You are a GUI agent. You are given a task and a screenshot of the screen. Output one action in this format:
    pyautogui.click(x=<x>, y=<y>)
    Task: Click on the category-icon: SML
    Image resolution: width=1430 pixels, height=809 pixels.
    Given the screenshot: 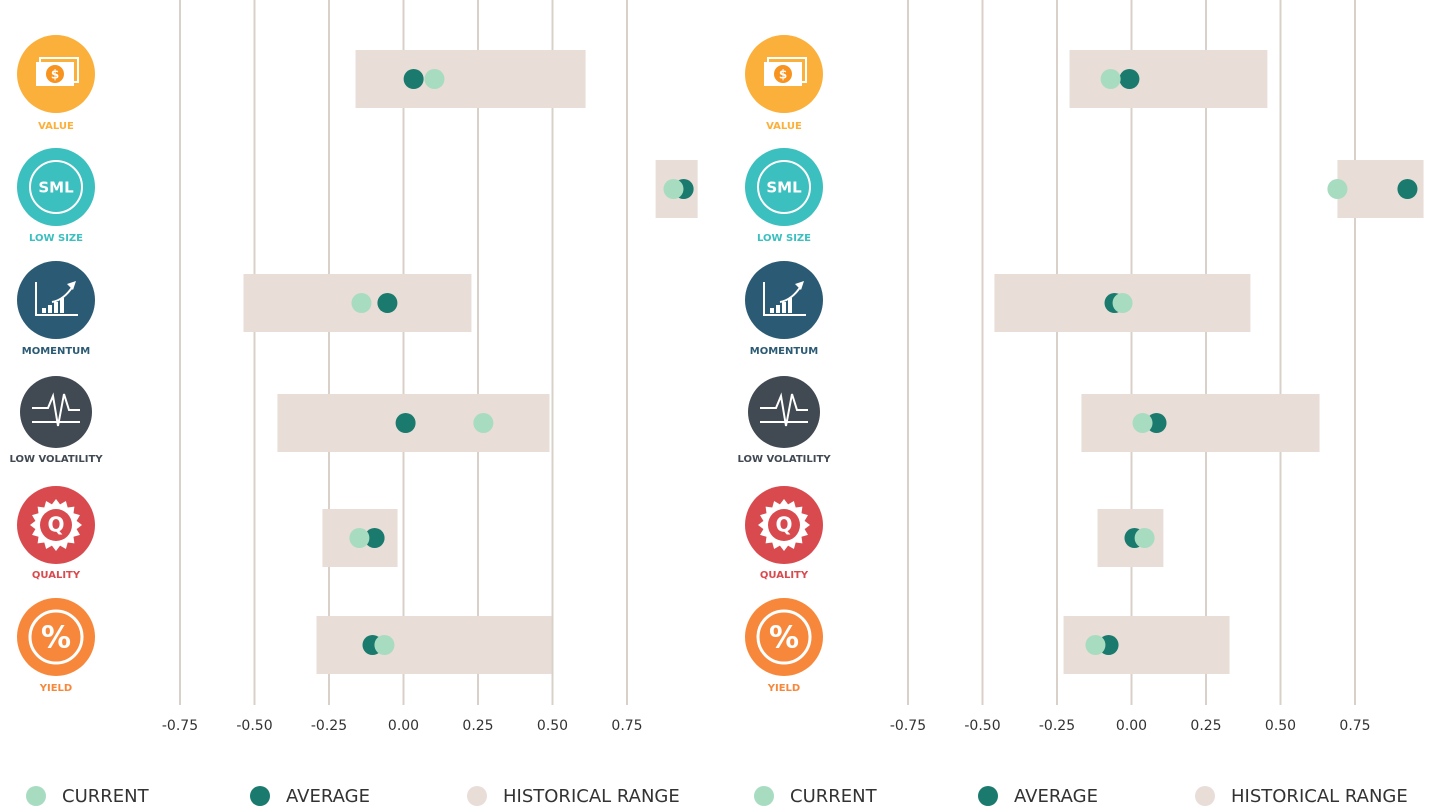 What is the action you would take?
    pyautogui.click(x=784, y=187)
    